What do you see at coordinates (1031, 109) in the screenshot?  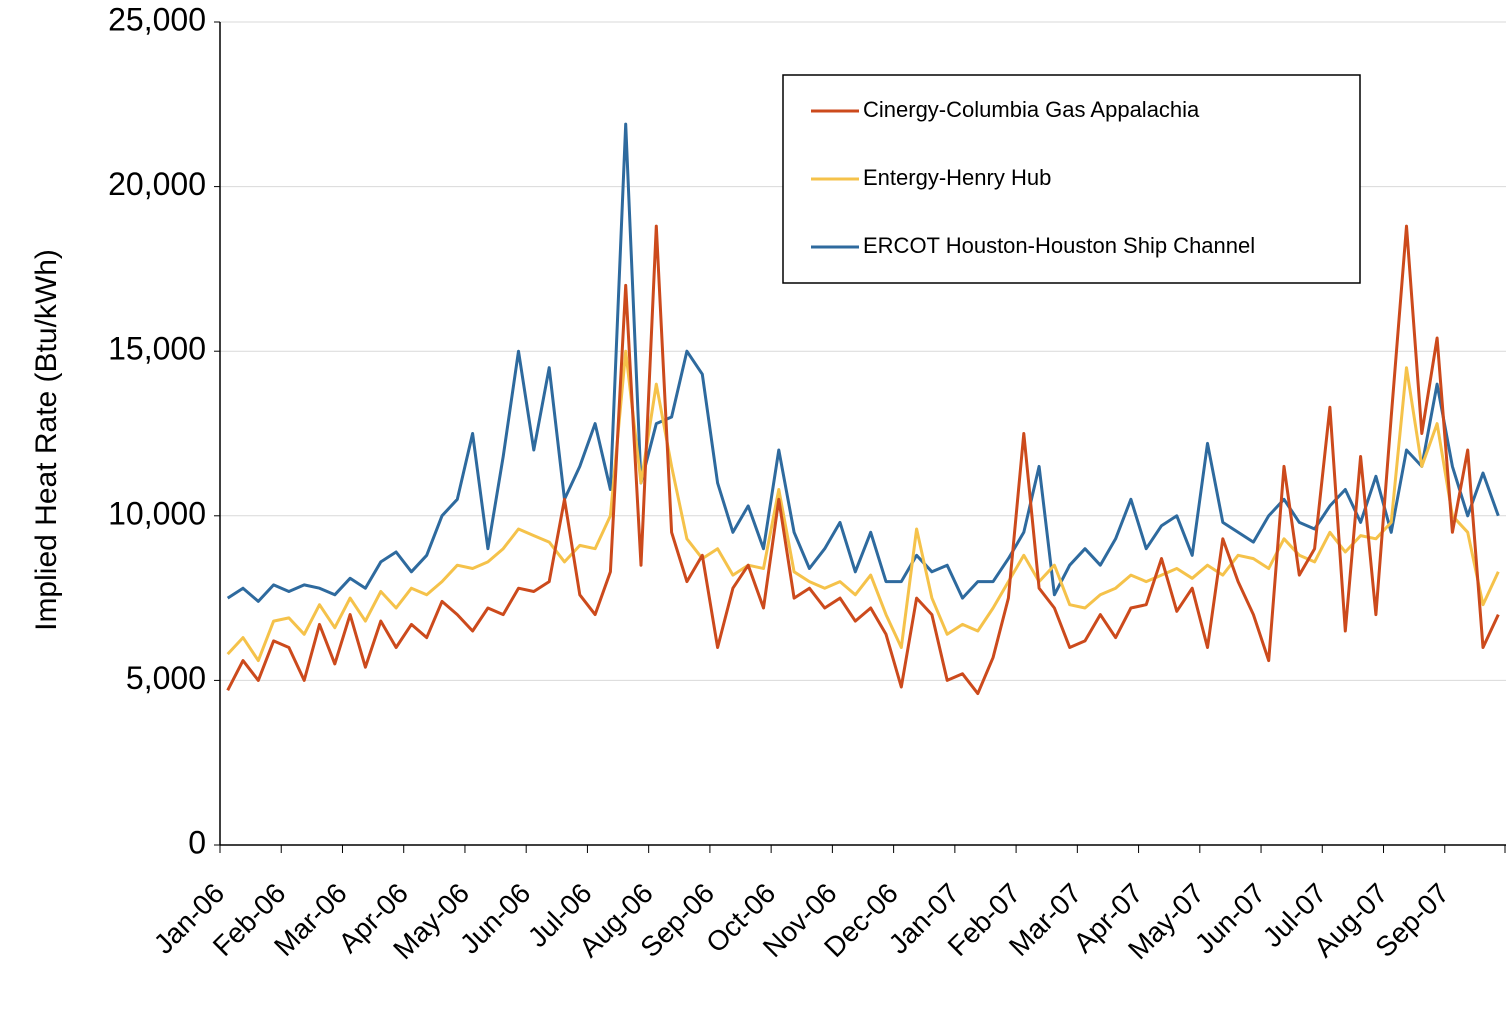 I see `legend-label: Cinergy-Columbia Gas Appalachia` at bounding box center [1031, 109].